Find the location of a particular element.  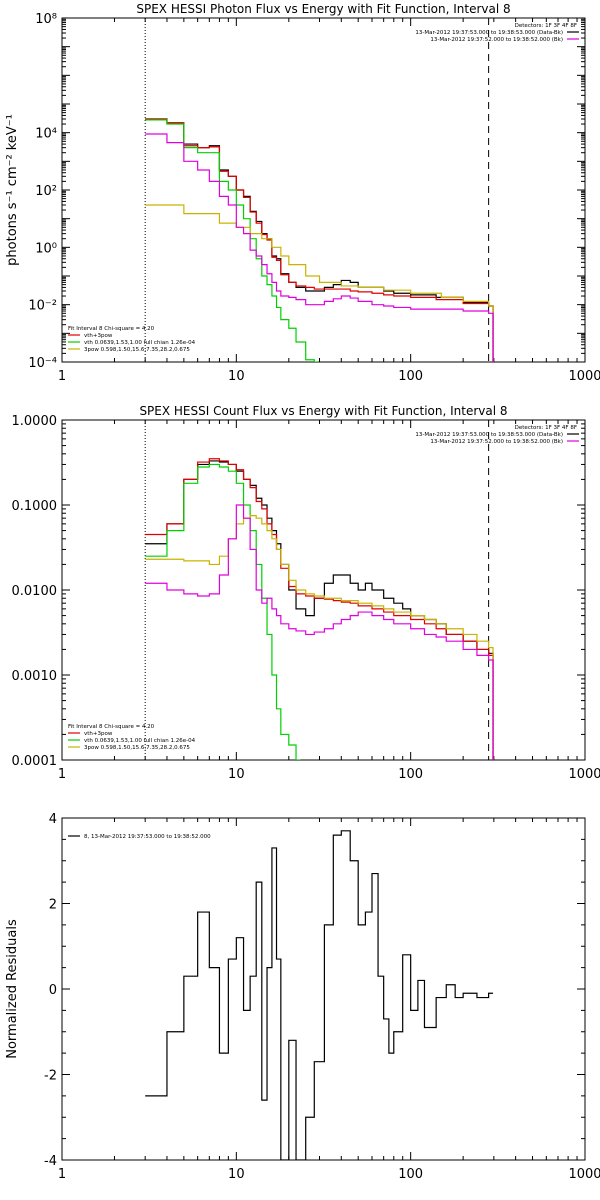

y-tick-label: 10⁴ is located at coordinates (46, 134).